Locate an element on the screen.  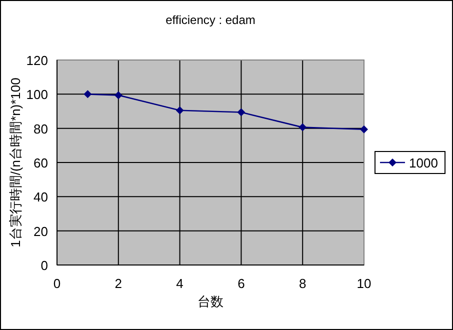
y-axis-title: 1台実行時間/(n台時間*n)*100 is located at coordinates (15, 163).